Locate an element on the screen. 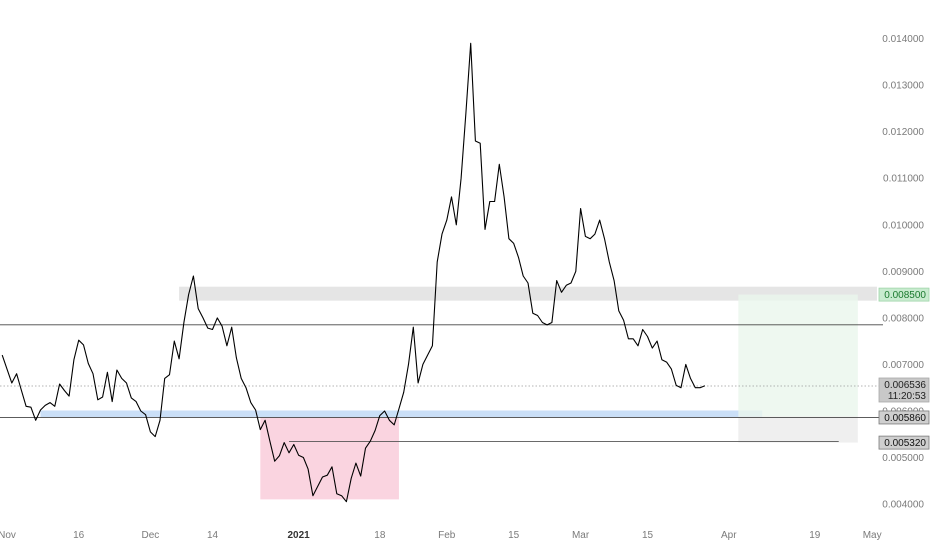 The image size is (932, 550). x-tick-label: 2021 is located at coordinates (298, 535).